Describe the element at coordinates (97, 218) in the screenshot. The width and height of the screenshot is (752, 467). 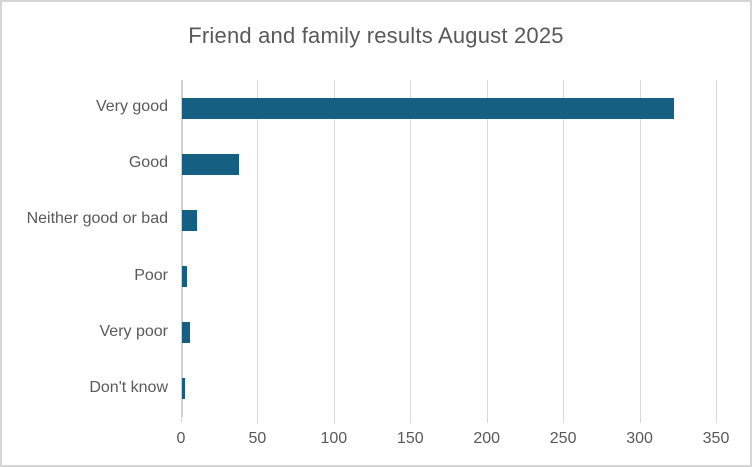
I see `category-label: Neither good or bad` at that location.